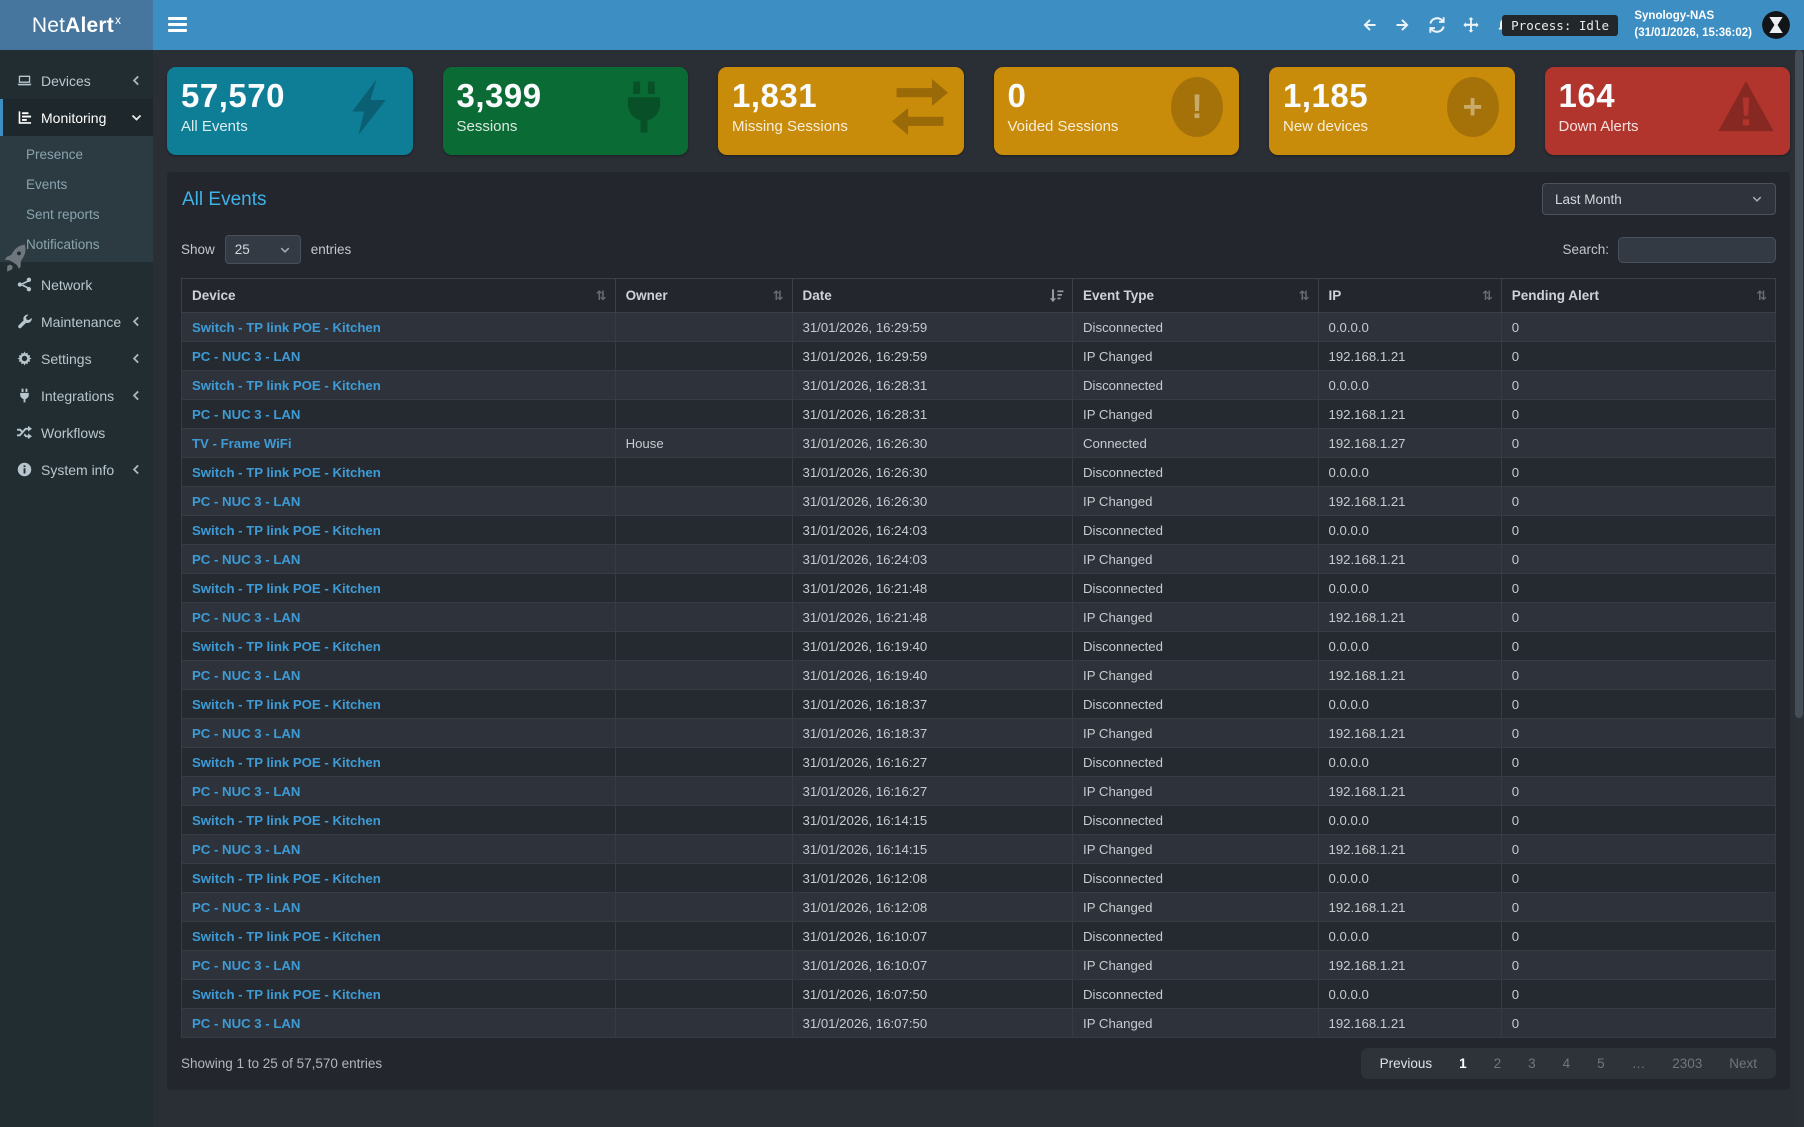  I want to click on column-header-ip: IP ⇅, so click(1410, 295).